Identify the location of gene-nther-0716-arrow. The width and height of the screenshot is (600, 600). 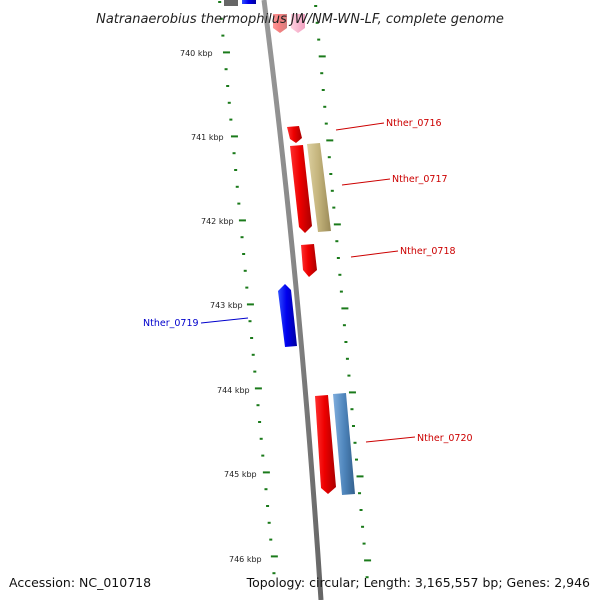
(294, 134).